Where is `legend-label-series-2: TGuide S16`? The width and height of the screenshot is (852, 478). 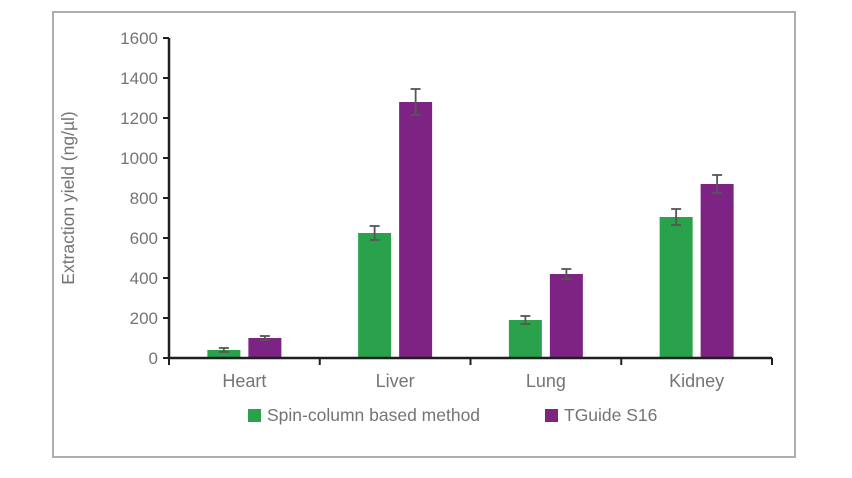 legend-label-series-2: TGuide S16 is located at coordinates (610, 415).